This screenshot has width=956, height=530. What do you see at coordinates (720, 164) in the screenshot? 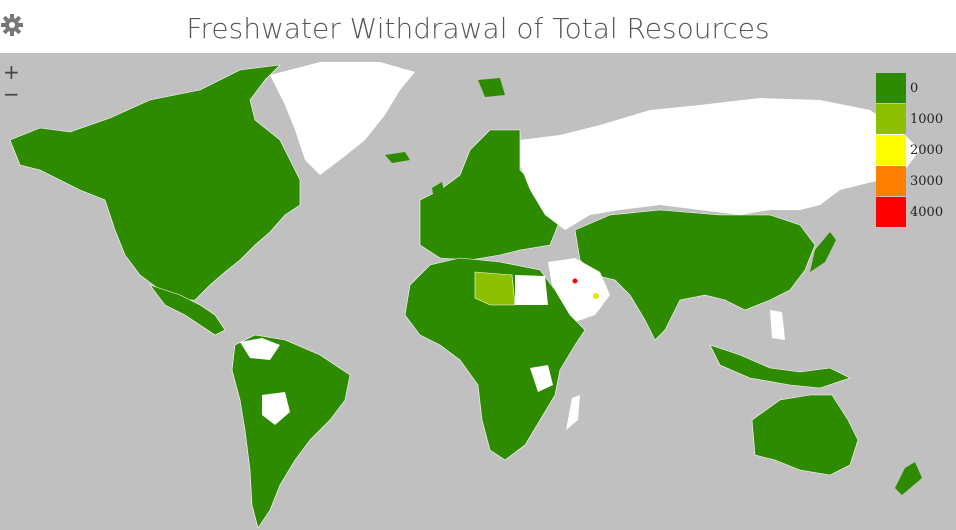
I see `region-russia` at bounding box center [720, 164].